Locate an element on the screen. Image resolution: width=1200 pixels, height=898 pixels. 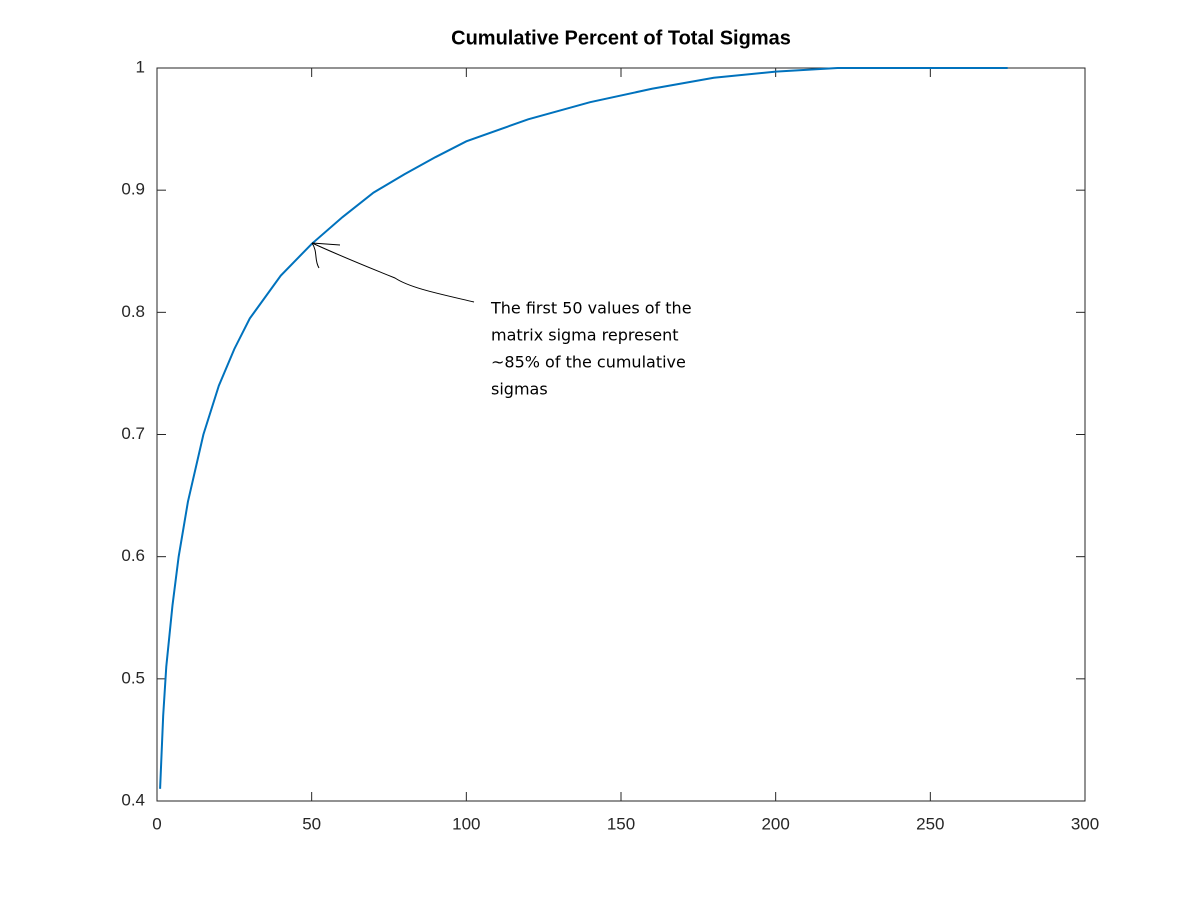
x-tick-label: 200 is located at coordinates (775, 823).